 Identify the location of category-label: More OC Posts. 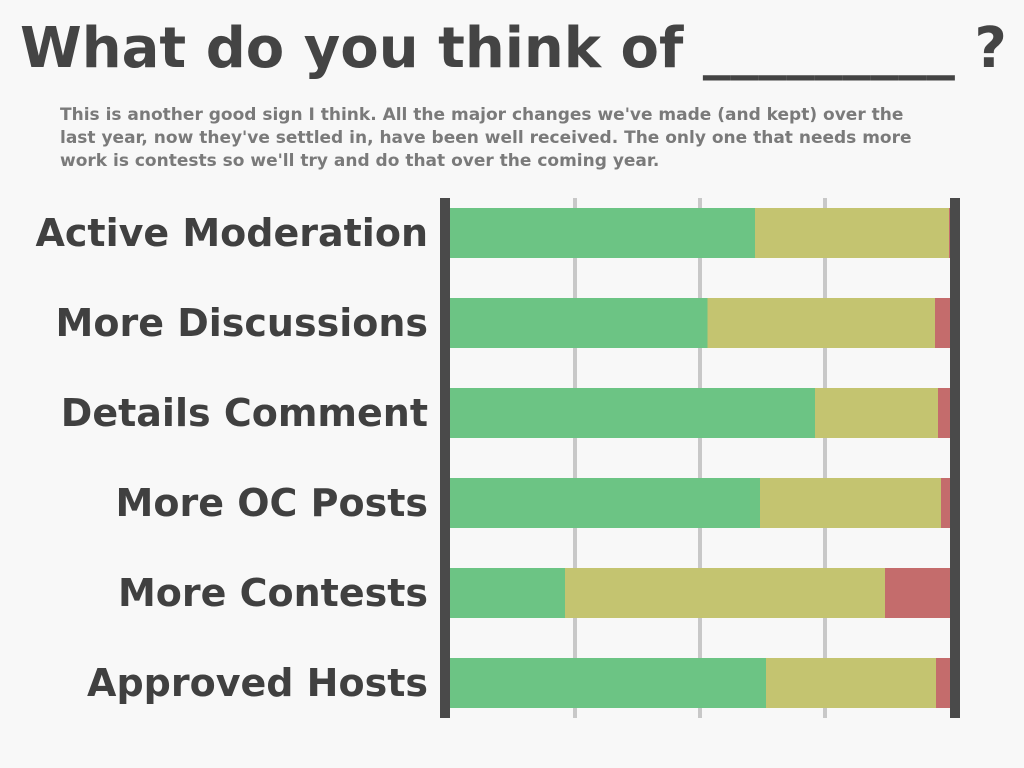
(272, 503).